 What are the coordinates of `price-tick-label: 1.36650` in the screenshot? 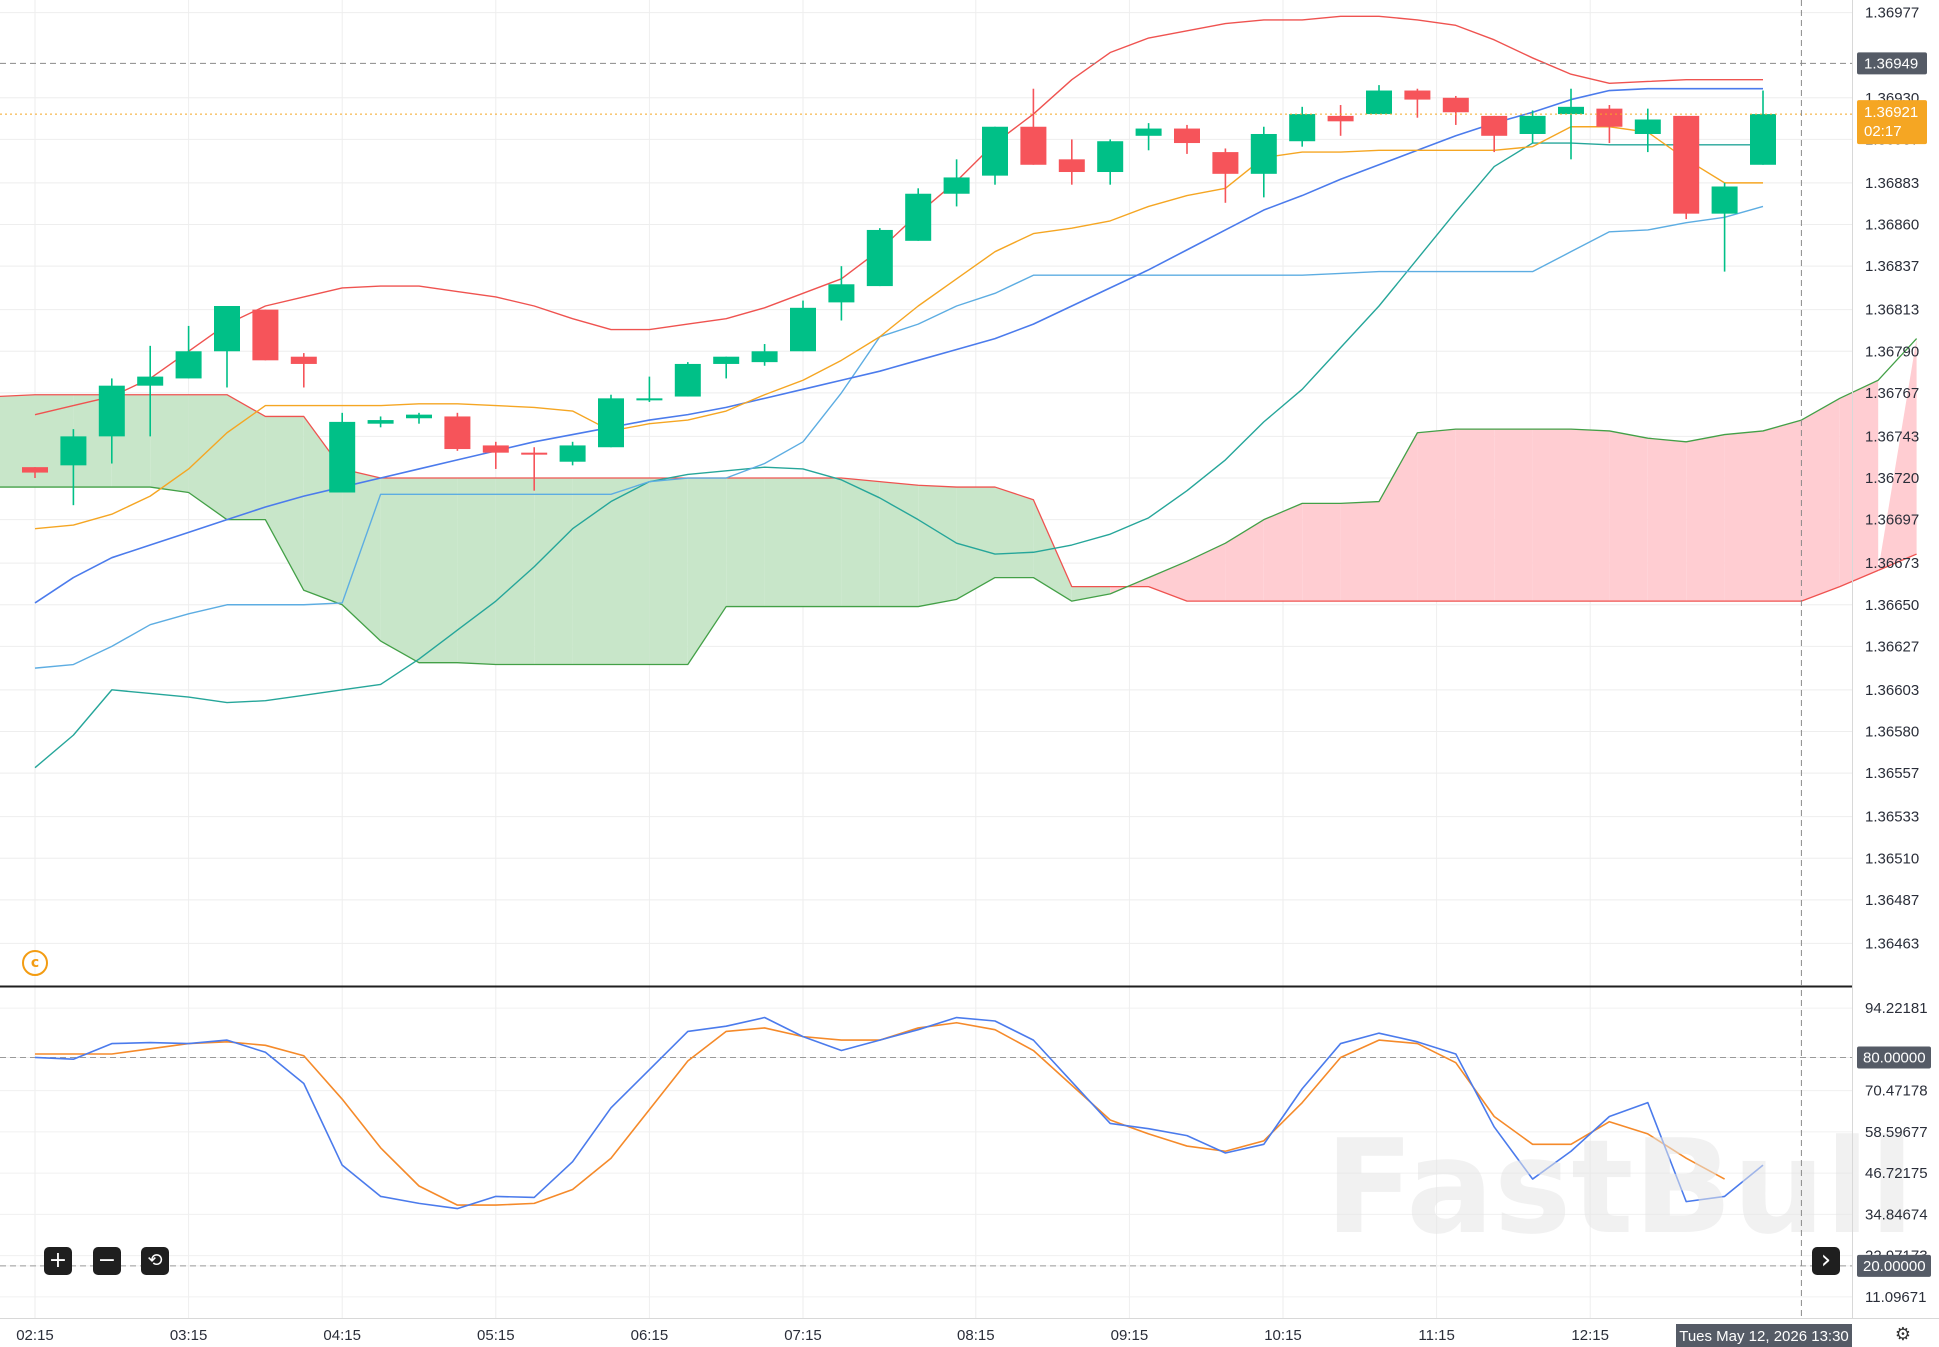 It's located at (1892, 605).